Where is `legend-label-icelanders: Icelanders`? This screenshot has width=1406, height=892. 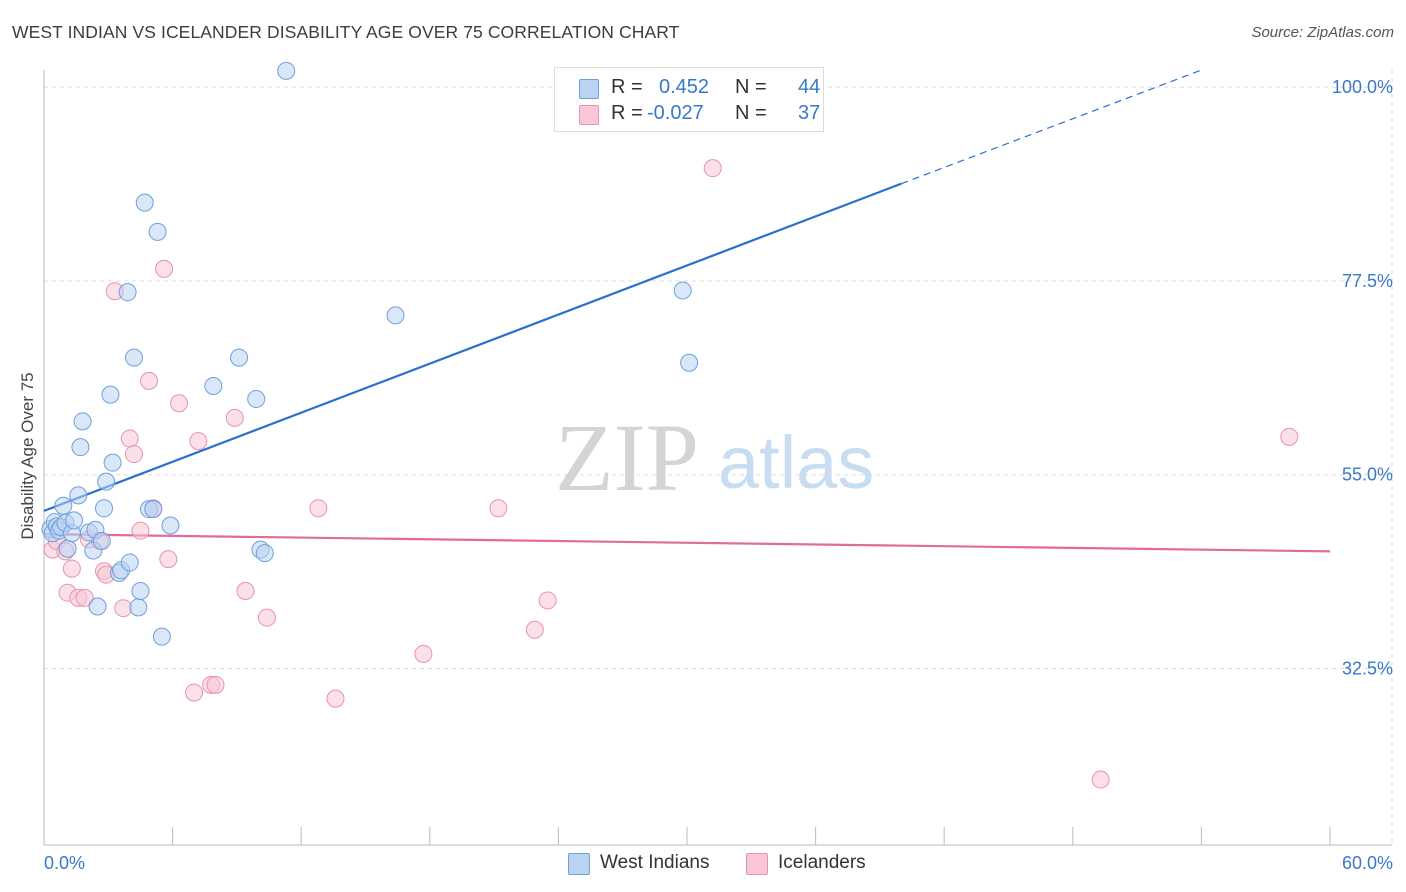 legend-label-icelanders: Icelanders is located at coordinates (822, 862).